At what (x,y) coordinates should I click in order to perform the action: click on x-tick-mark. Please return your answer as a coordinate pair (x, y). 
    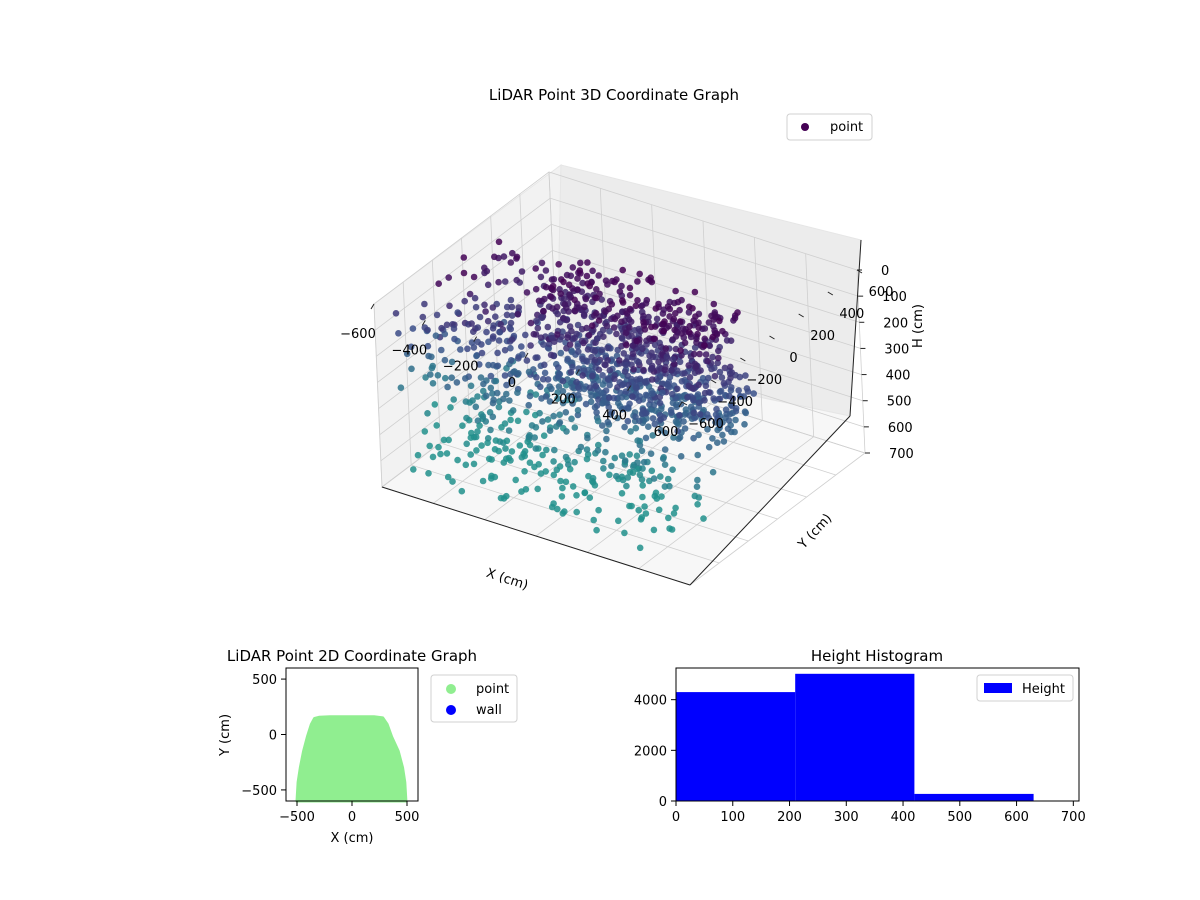
    Looking at the image, I should click on (423, 323).